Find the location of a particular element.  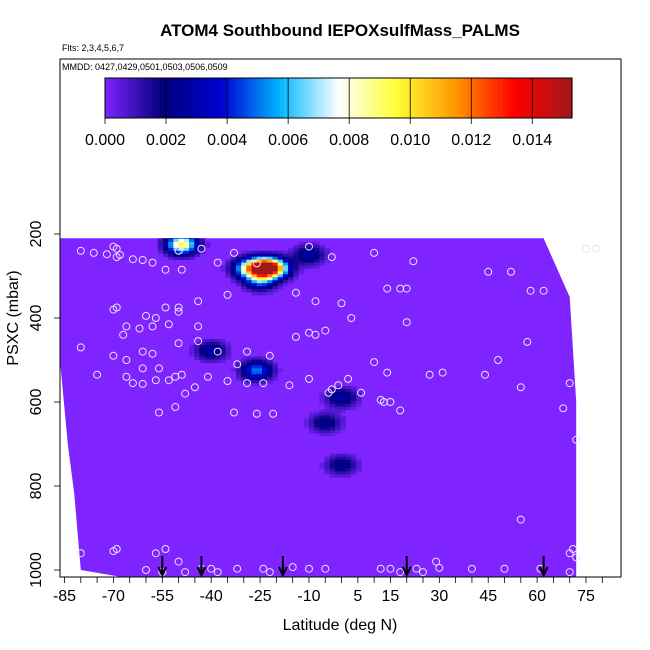

flight-markers is located at coordinates (353, 567).